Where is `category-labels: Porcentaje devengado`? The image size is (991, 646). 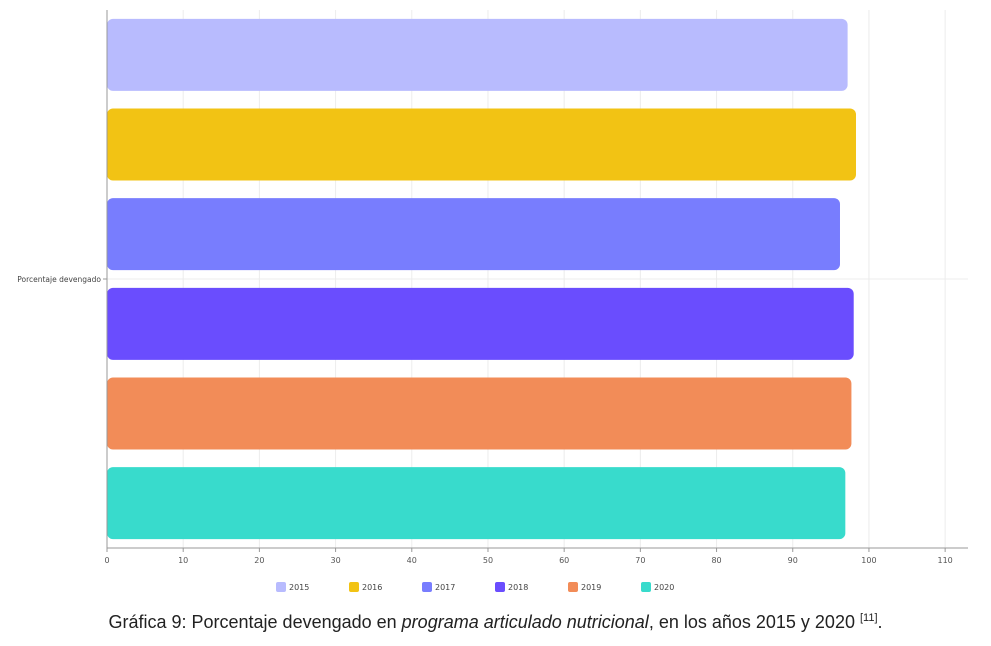 category-labels: Porcentaje devengado is located at coordinates (62, 279).